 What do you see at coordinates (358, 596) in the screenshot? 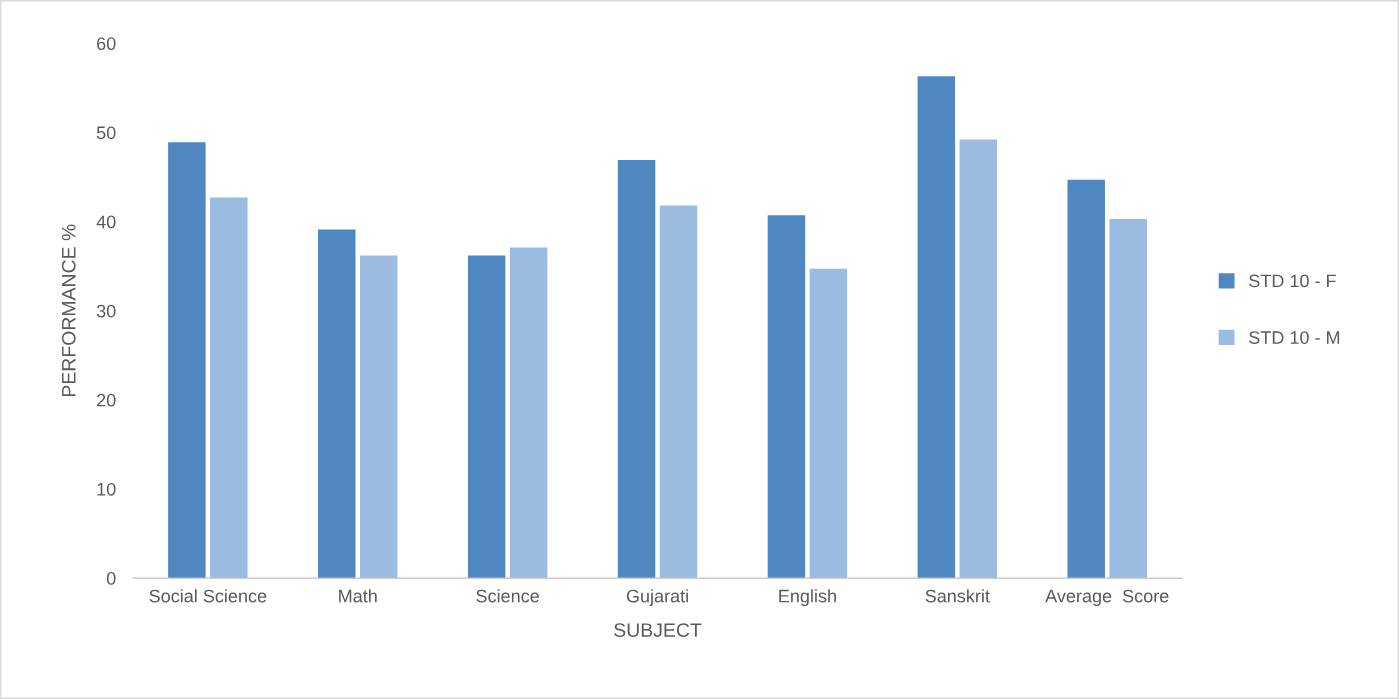
I see `x-tick-label: Math` at bounding box center [358, 596].